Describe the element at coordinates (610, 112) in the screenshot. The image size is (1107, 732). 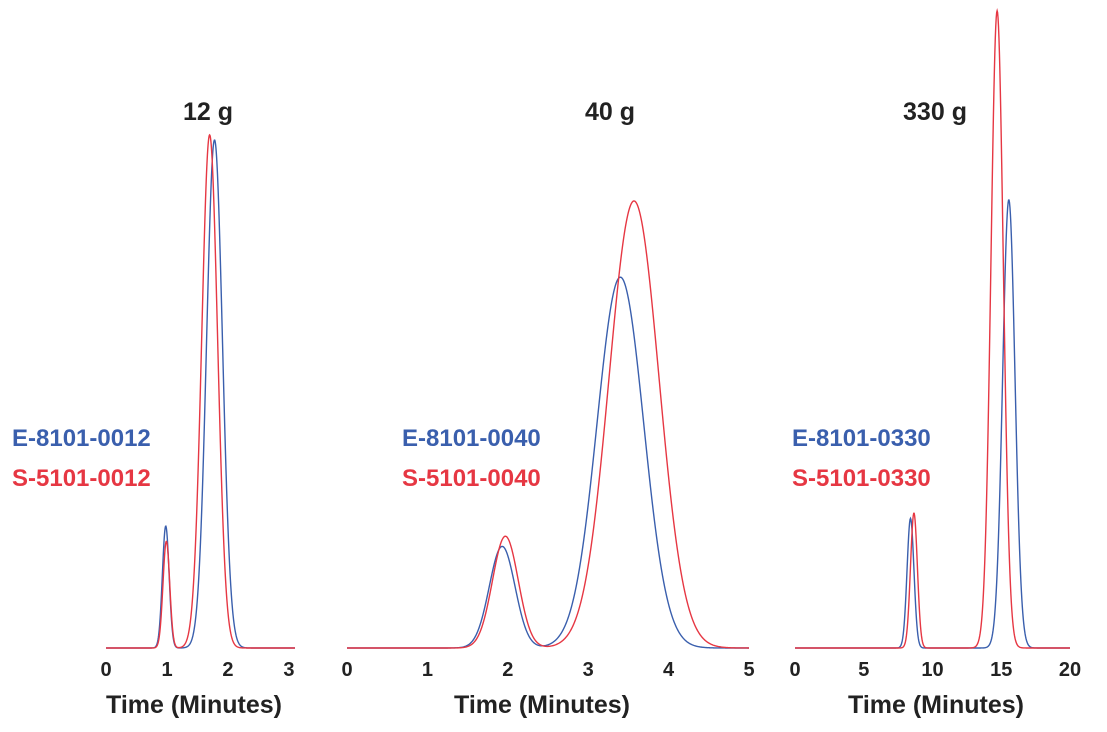
I see `panel-title: 40 g` at that location.